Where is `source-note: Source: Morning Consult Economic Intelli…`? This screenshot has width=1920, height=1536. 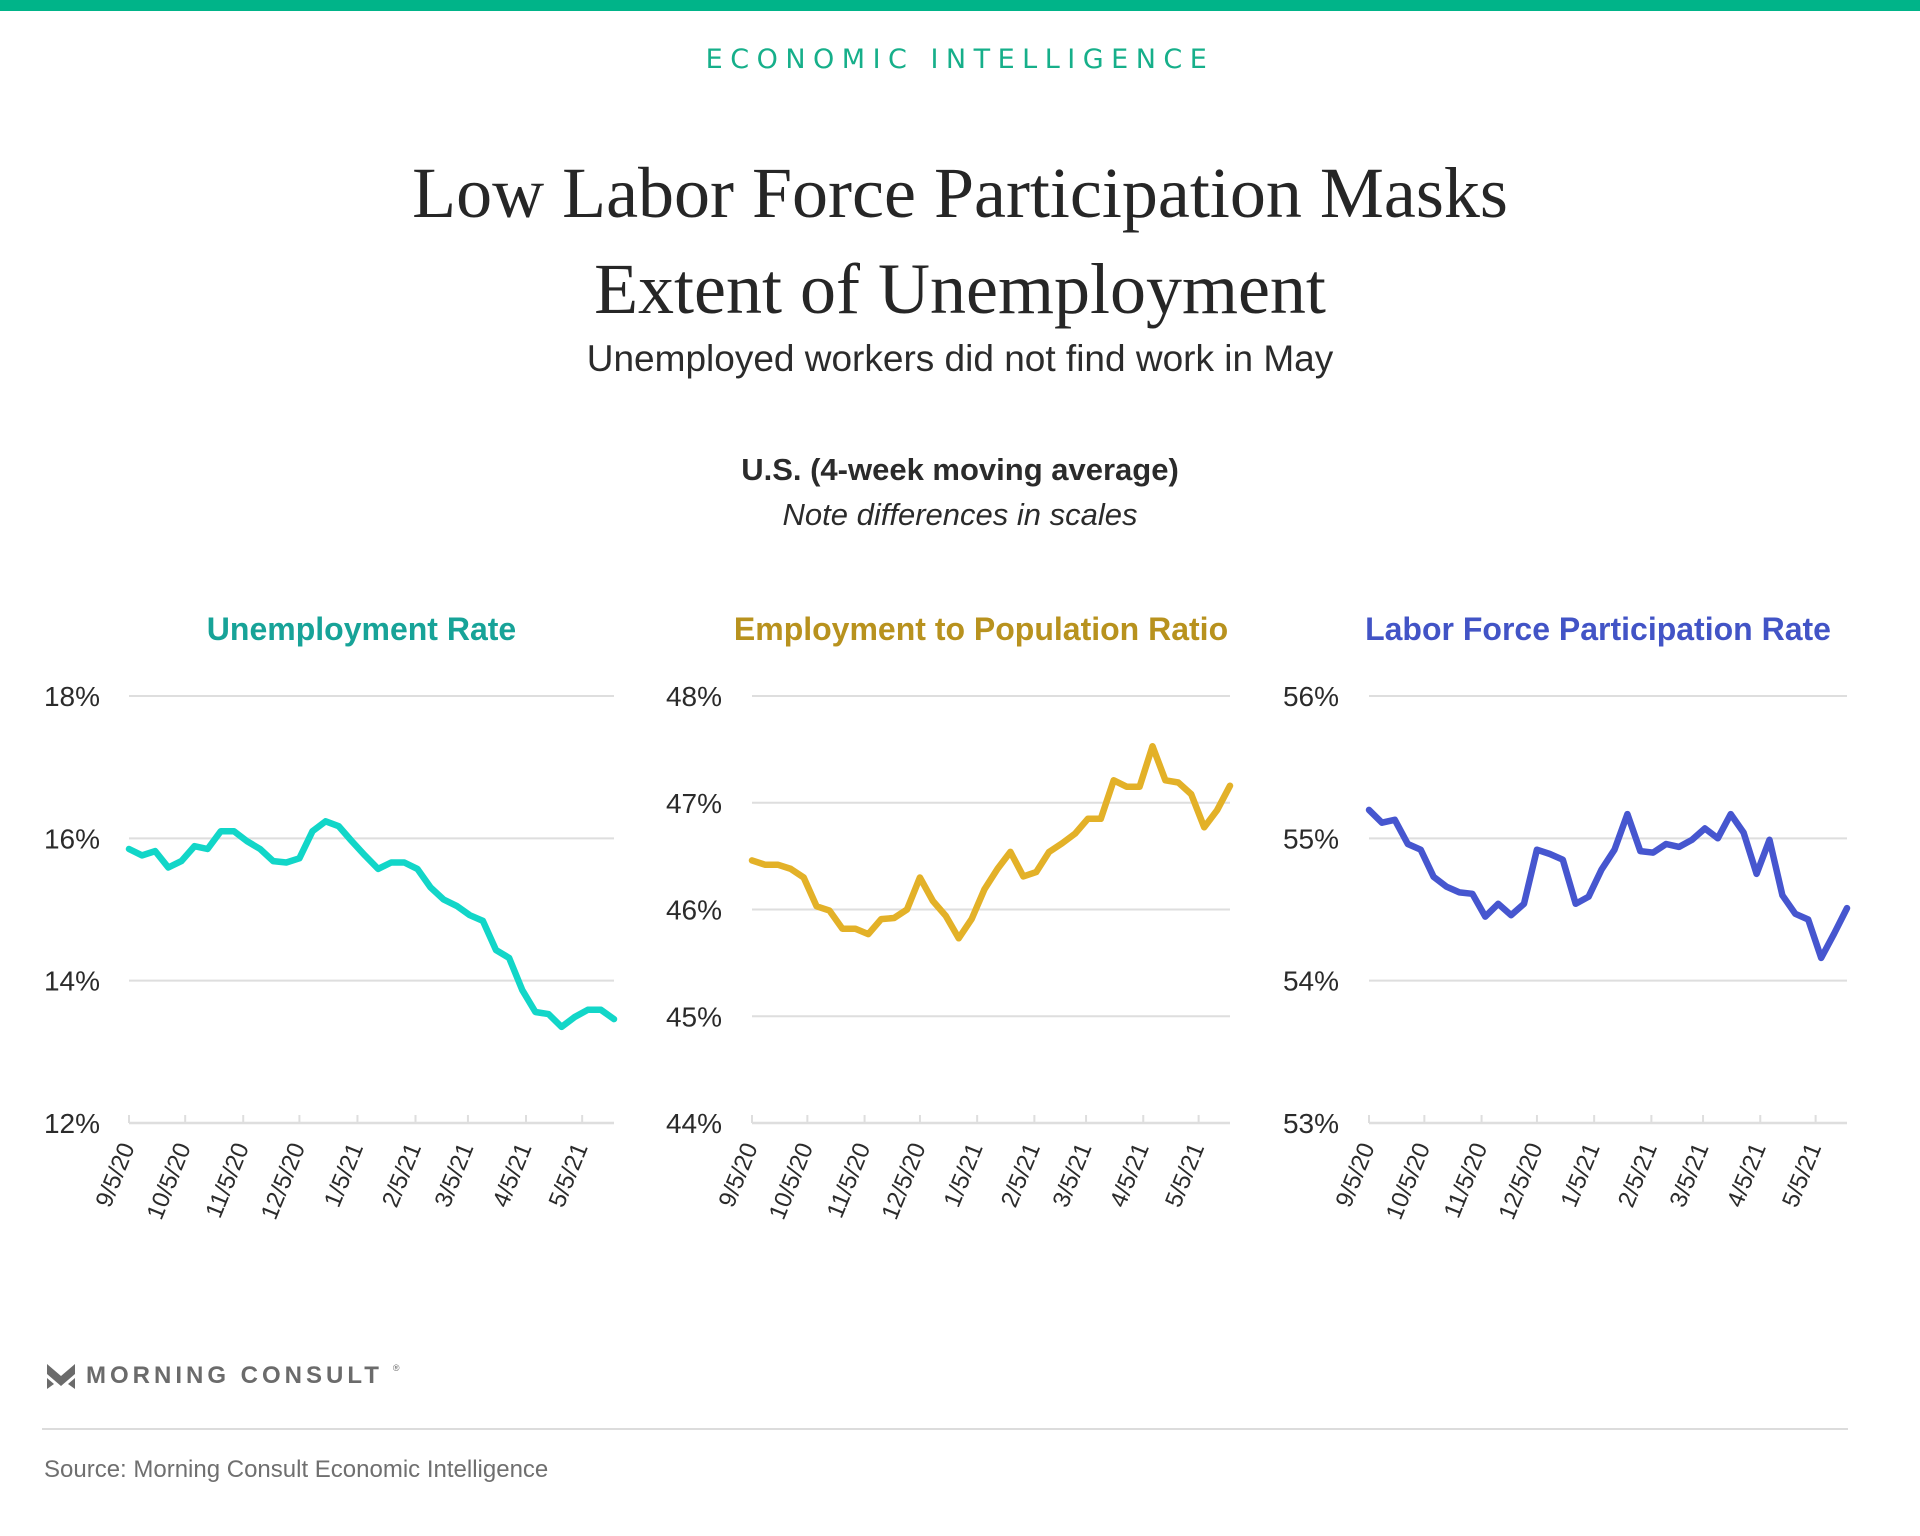
source-note: Source: Morning Consult Economic Intelli… is located at coordinates (296, 1469).